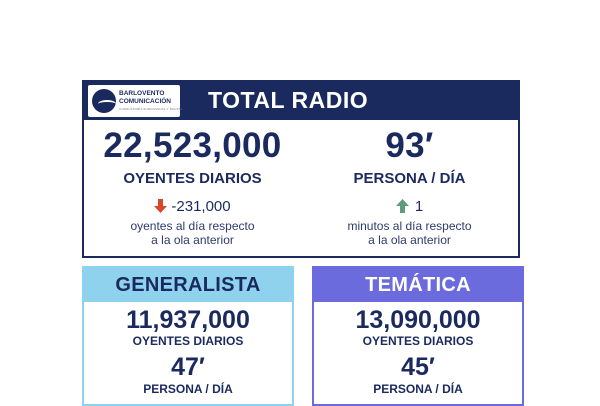  I want to click on tematica-listeners-label: OYENTES DIARIOS, so click(418, 341).